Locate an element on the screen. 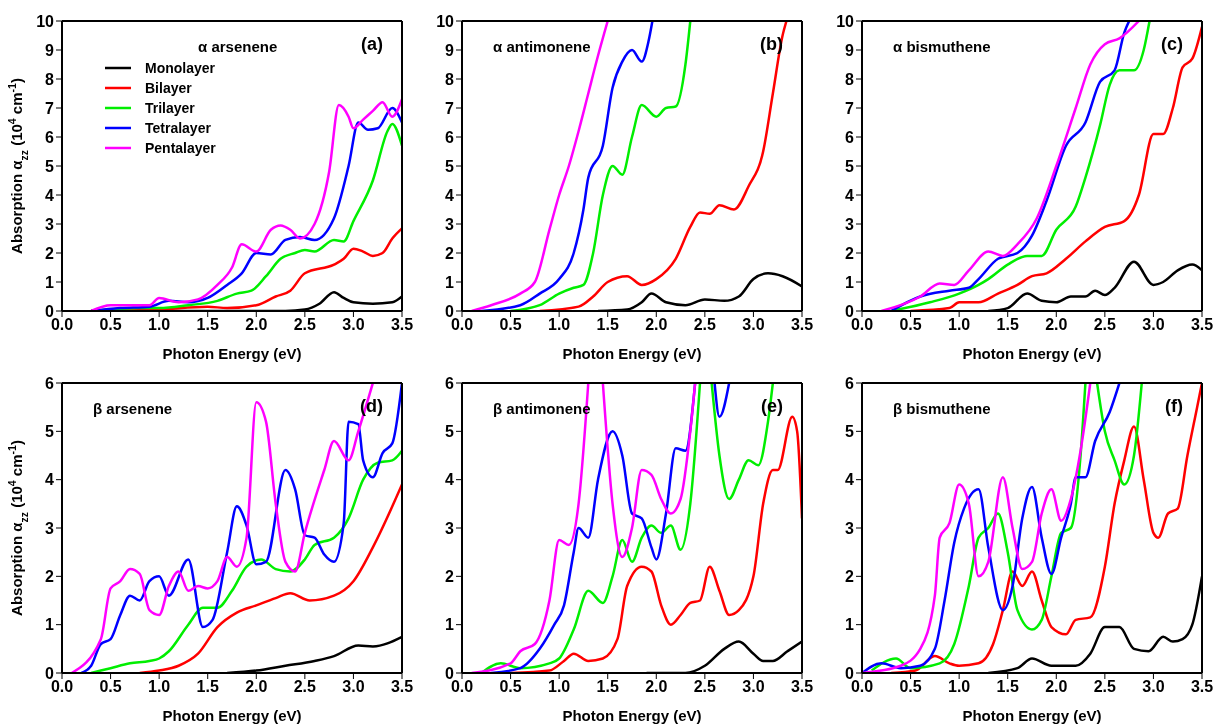 This screenshot has height=725, width=1226. annotation: α antimonene is located at coordinates (542, 46).